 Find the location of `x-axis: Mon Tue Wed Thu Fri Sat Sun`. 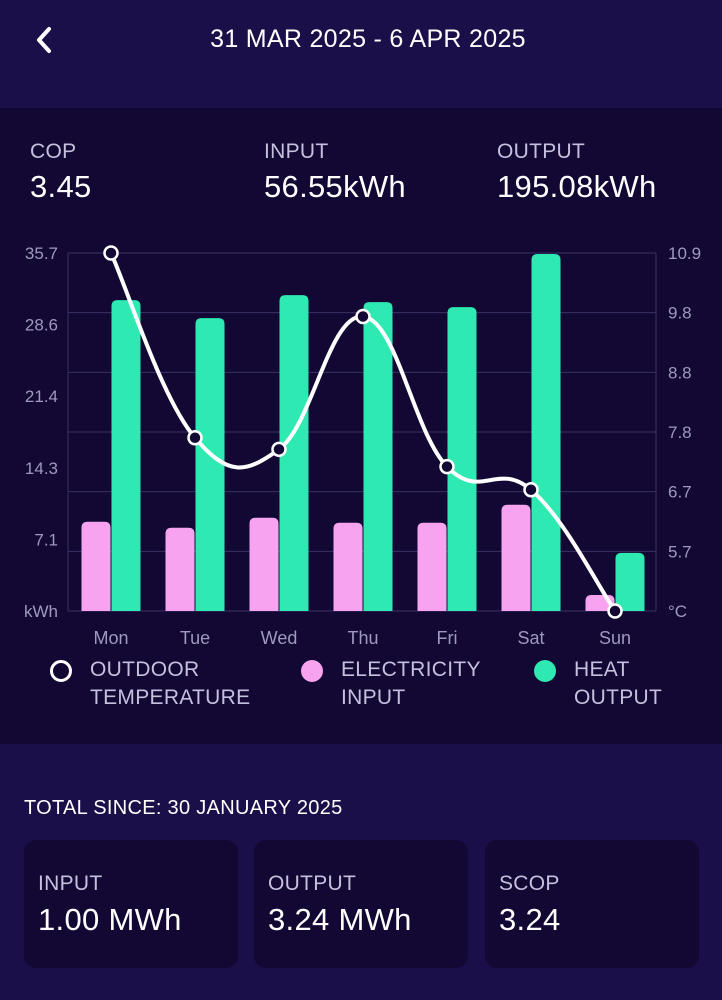

x-axis: Mon Tue Wed Thu Fri Sat Sun is located at coordinates (362, 638).